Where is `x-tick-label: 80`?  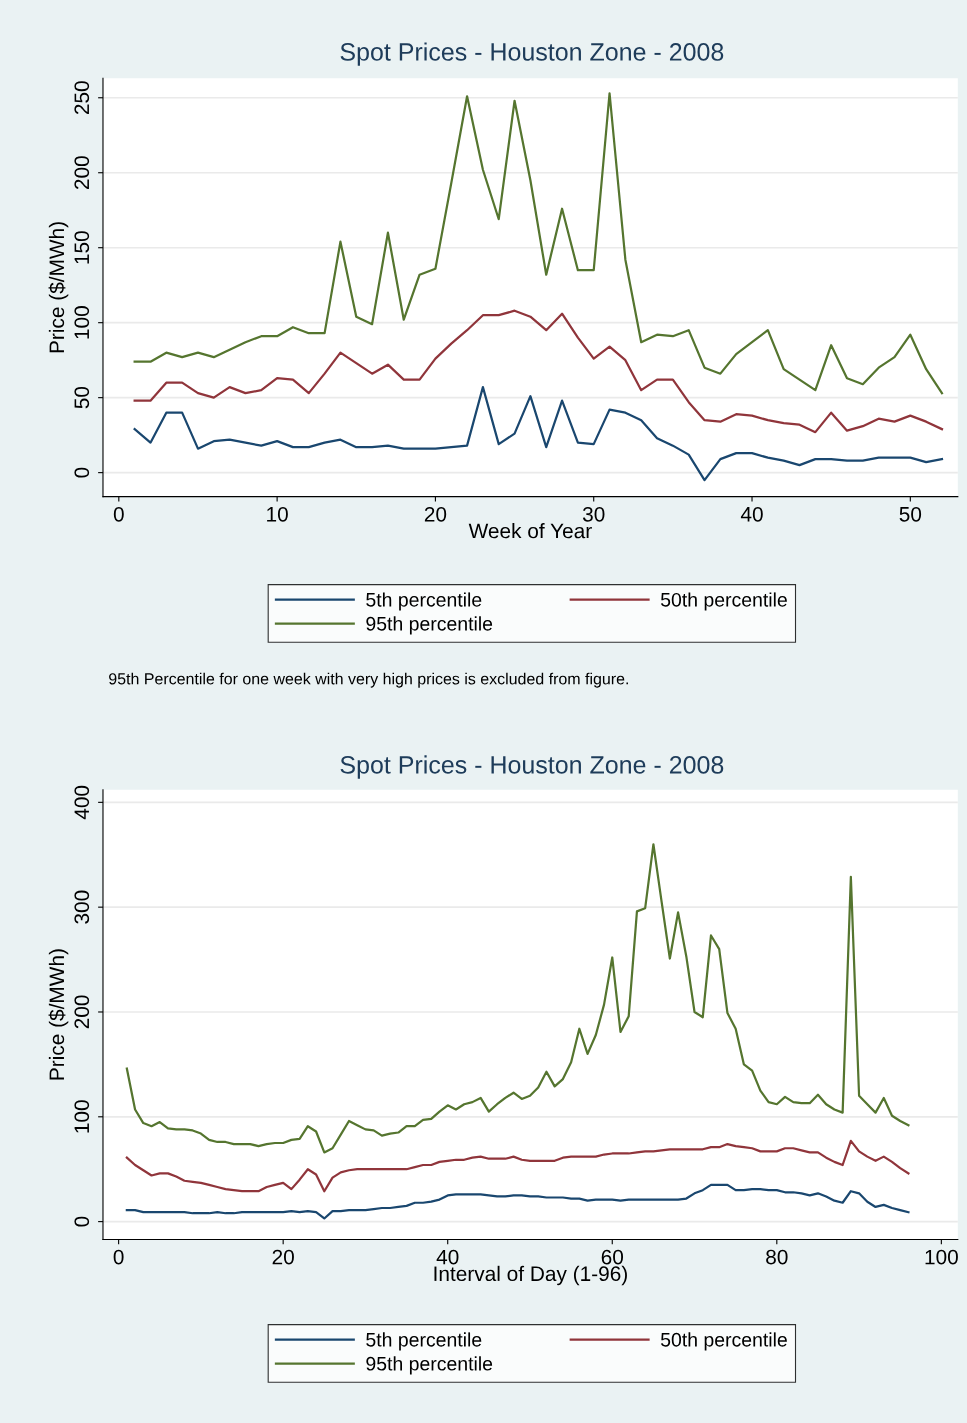
x-tick-label: 80 is located at coordinates (777, 1257).